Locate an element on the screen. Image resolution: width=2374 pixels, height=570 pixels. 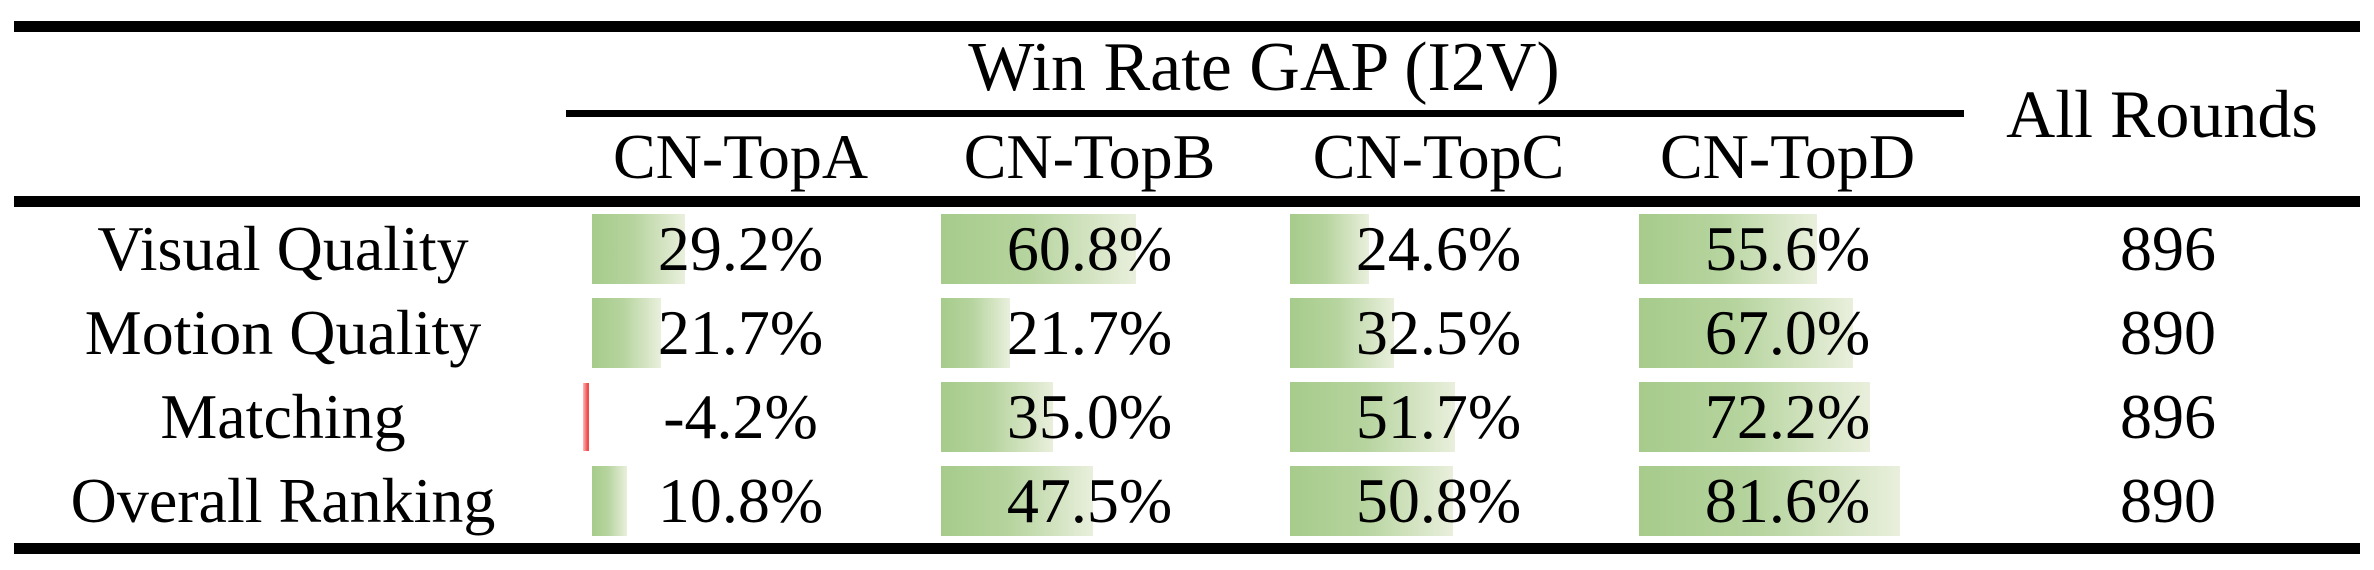
win-rate-value: 51.7% is located at coordinates (1438, 416).